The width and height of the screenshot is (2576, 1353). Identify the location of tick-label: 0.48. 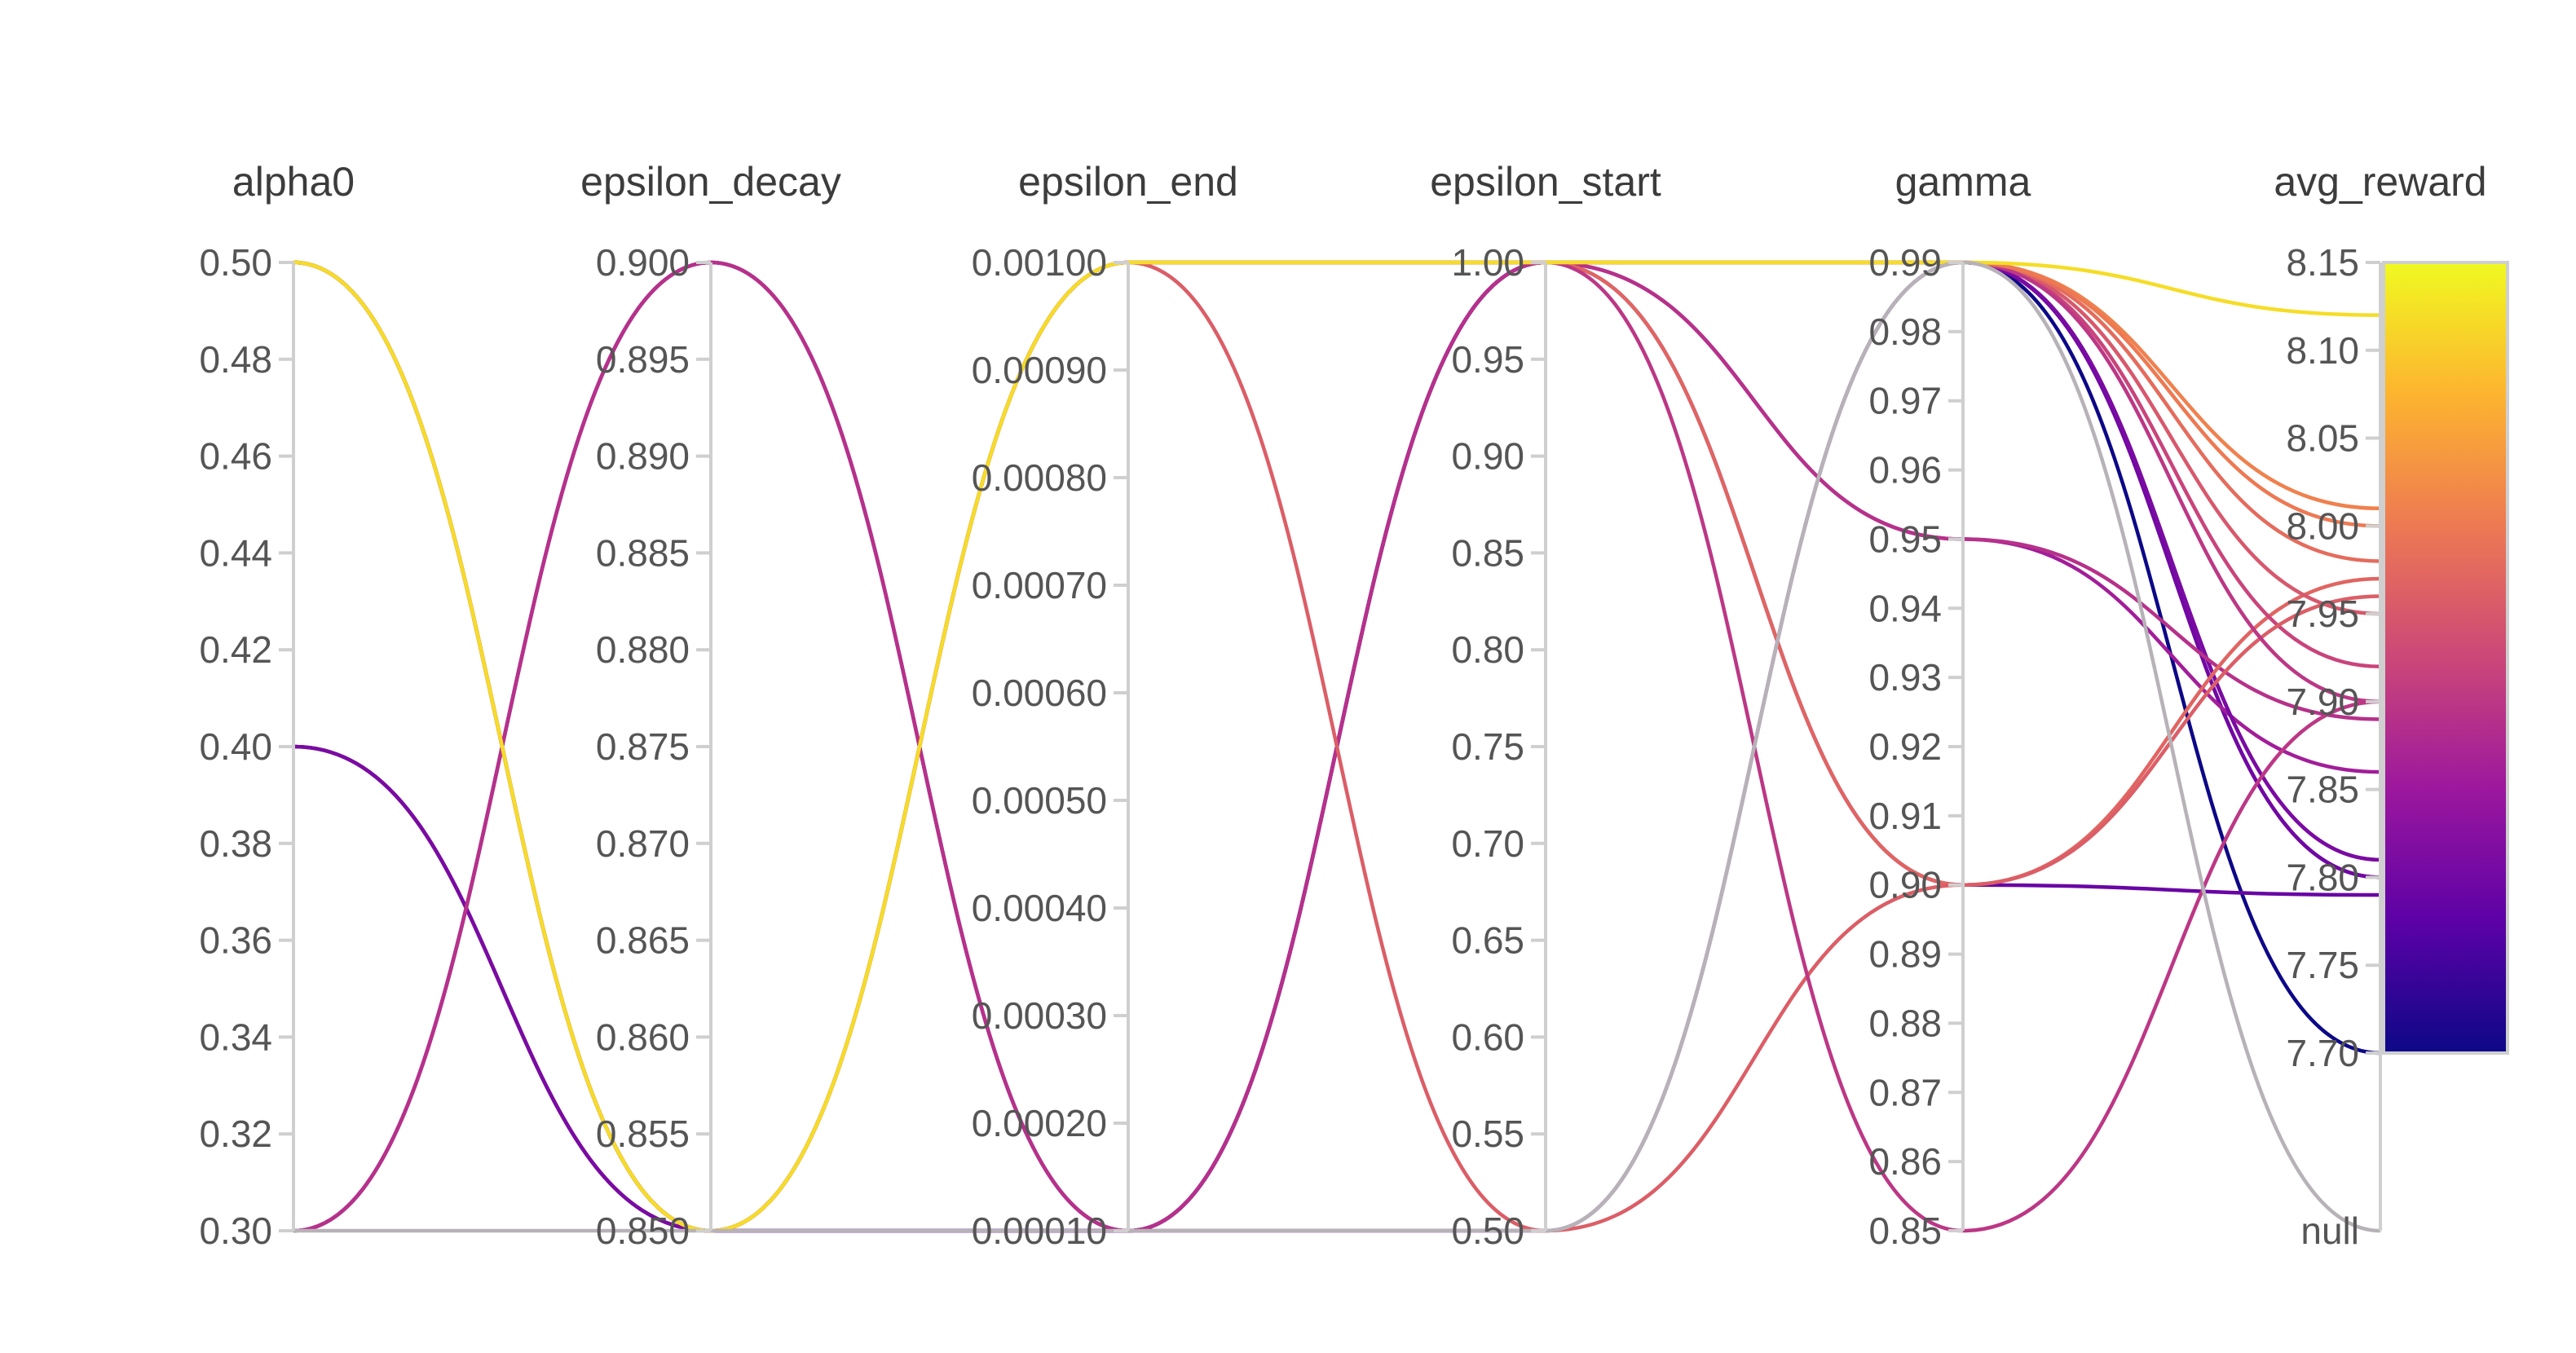
(235, 359).